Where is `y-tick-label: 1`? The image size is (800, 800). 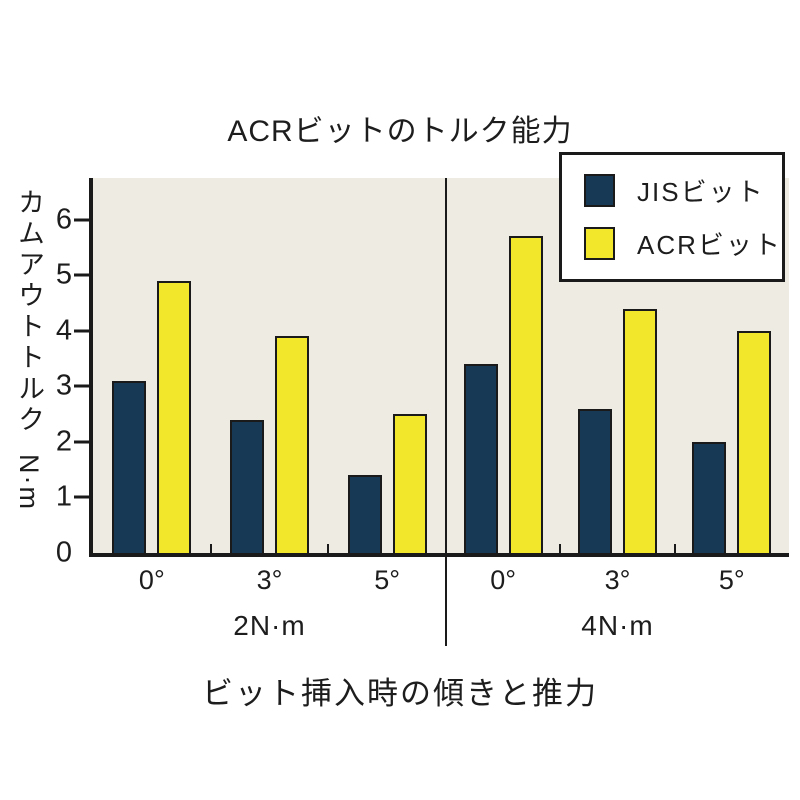
y-tick-label: 1 is located at coordinates (63, 496).